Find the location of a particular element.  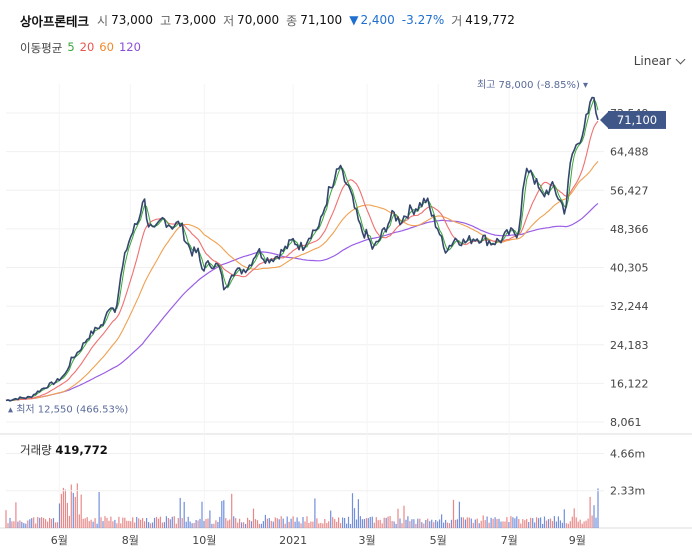

close-value: 71,100 is located at coordinates (321, 20).